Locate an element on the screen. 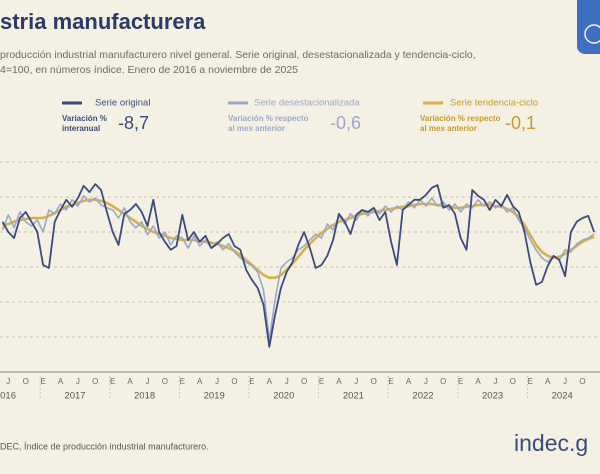 This screenshot has height=474, width=600. year-label: 2024 is located at coordinates (562, 396).